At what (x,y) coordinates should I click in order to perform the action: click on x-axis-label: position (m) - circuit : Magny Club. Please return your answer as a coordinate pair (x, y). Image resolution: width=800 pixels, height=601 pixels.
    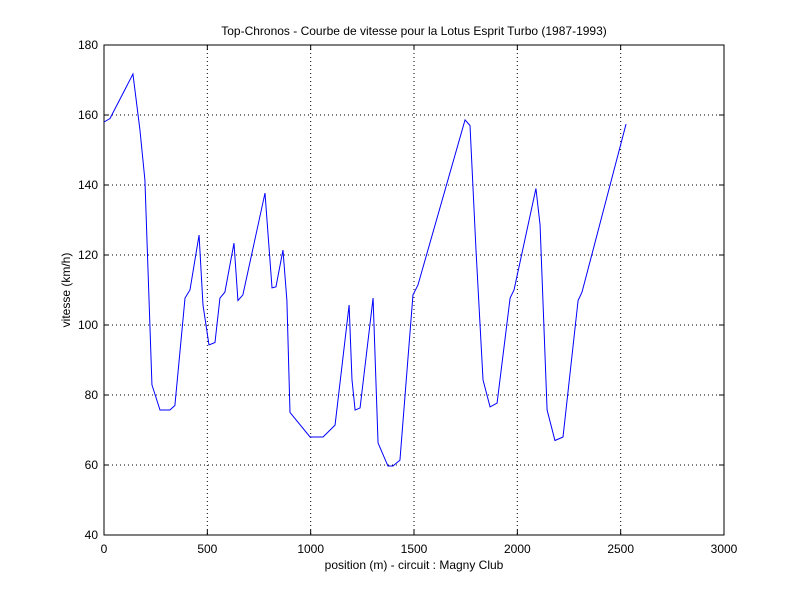
    Looking at the image, I should click on (414, 565).